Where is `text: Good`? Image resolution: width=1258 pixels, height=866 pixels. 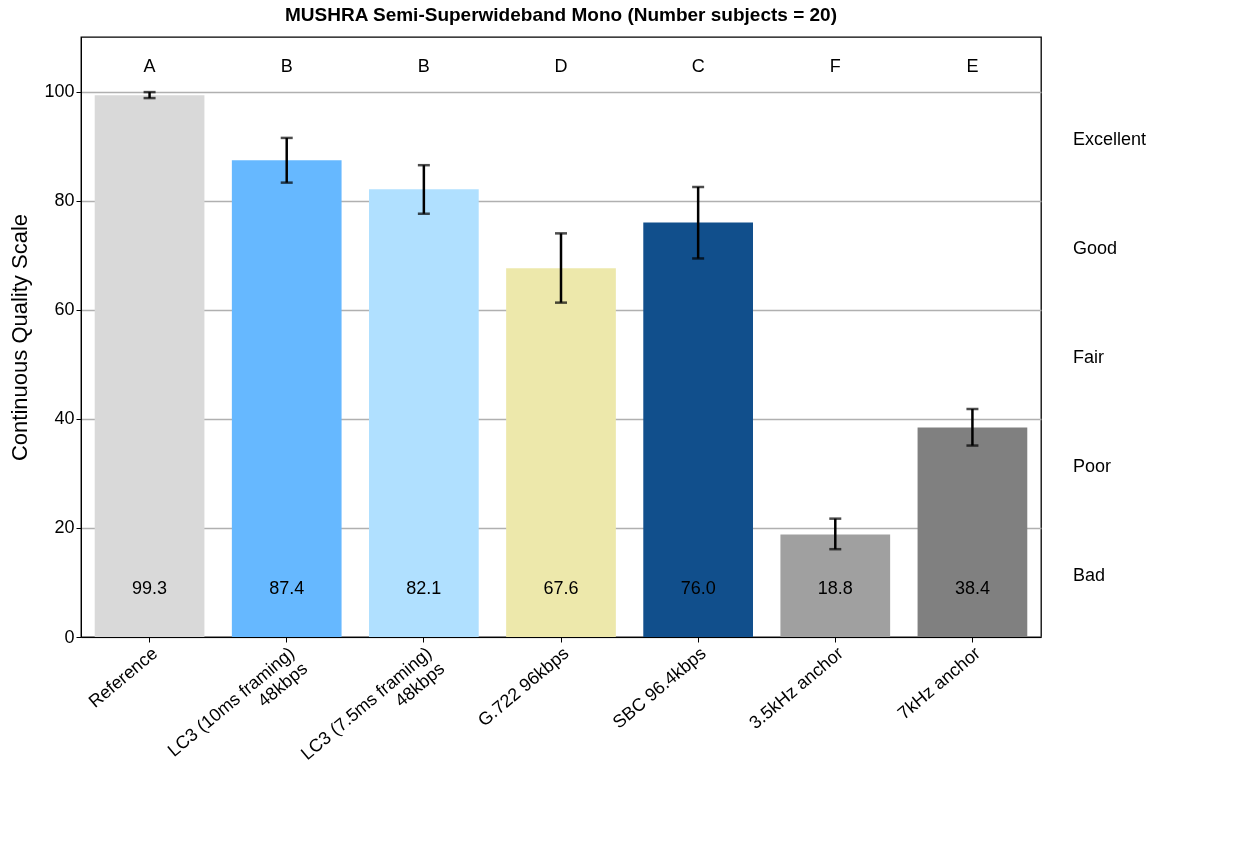
text: Good is located at coordinates (1095, 247).